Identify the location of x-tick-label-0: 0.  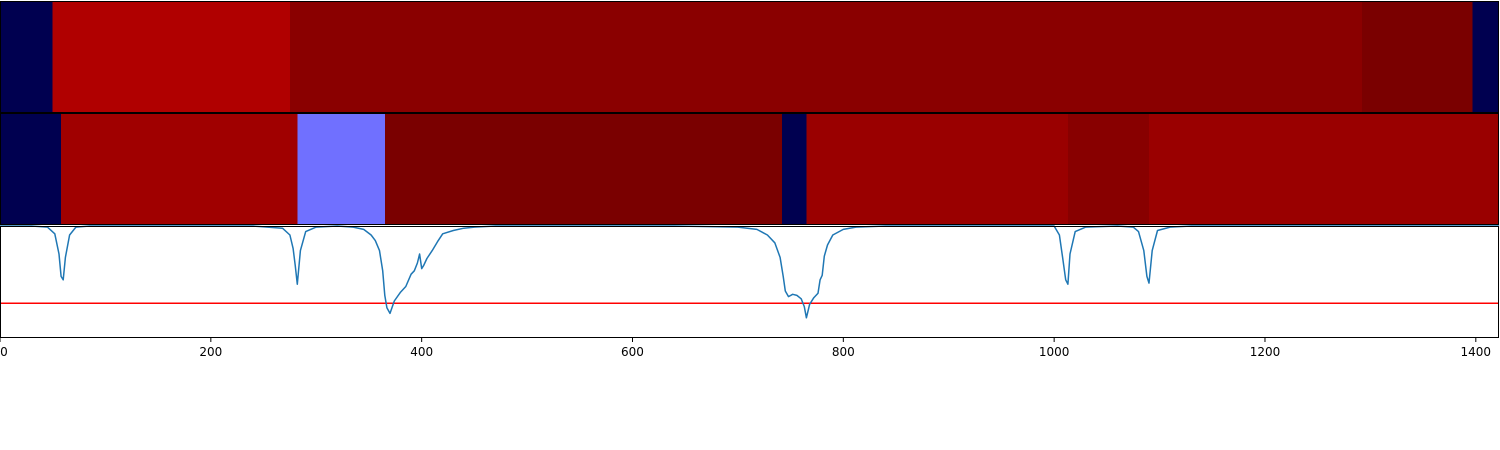
(4, 352).